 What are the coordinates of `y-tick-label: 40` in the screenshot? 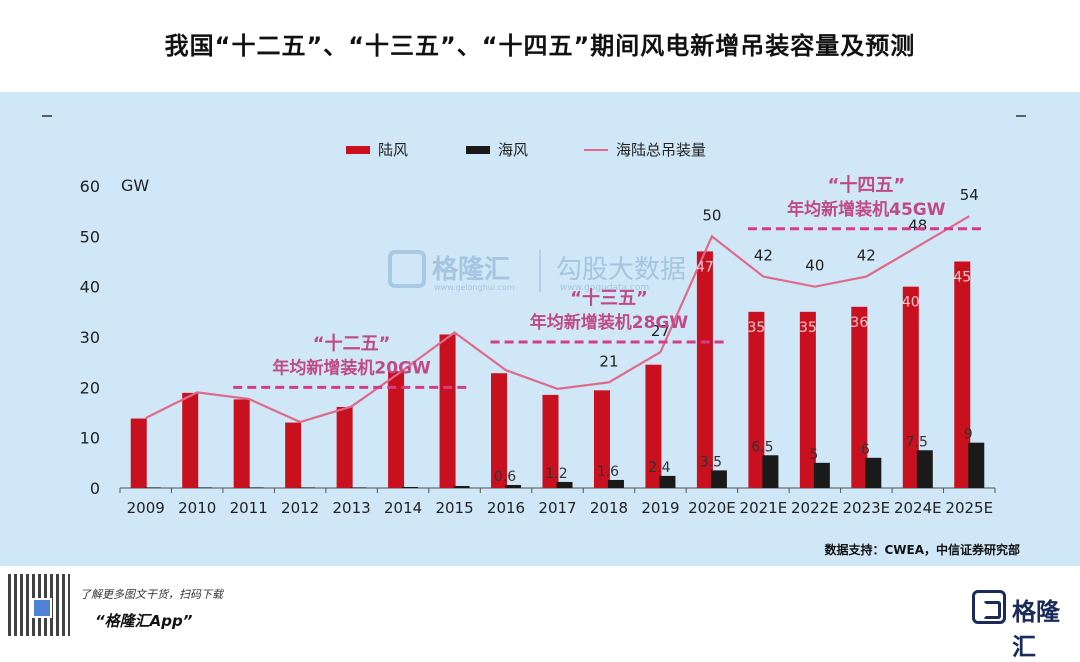 It's located at (90, 287).